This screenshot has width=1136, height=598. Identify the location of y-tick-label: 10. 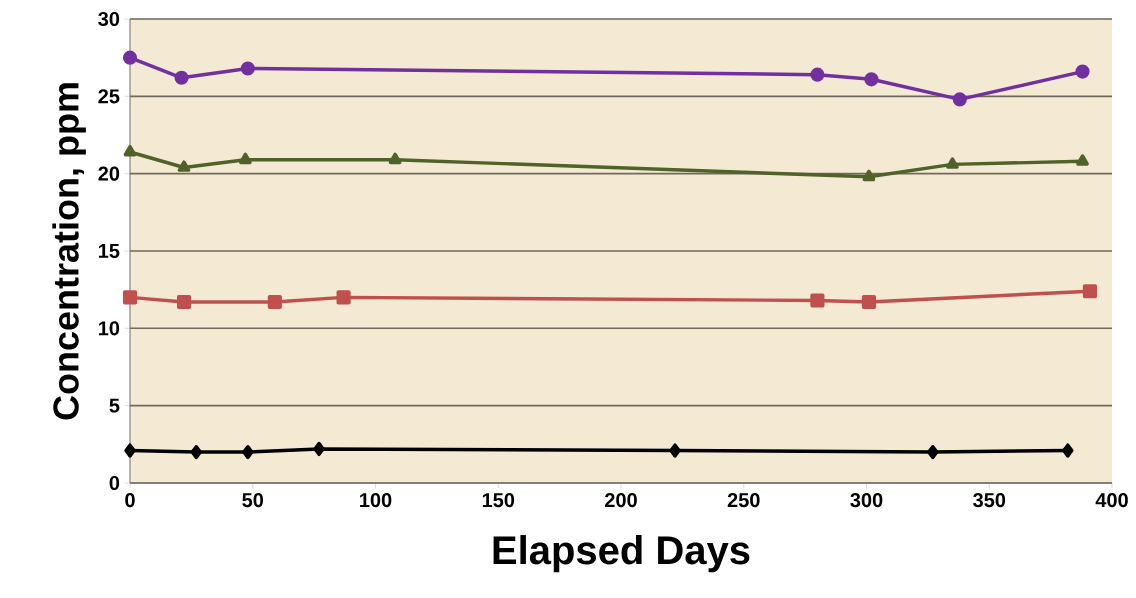
(109, 328).